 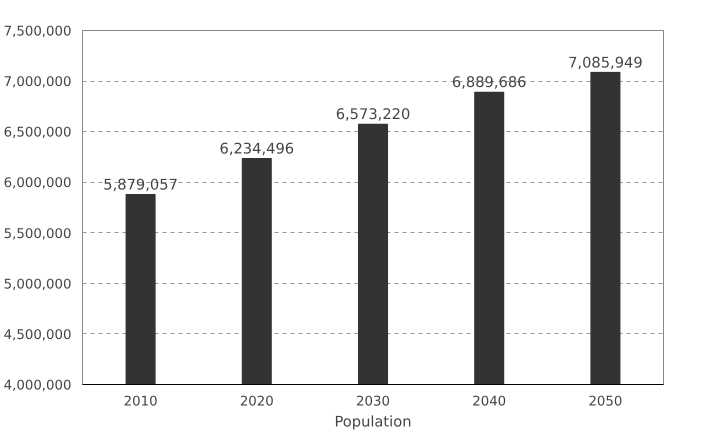 What do you see at coordinates (257, 402) in the screenshot?
I see `x-tick-label: 2020` at bounding box center [257, 402].